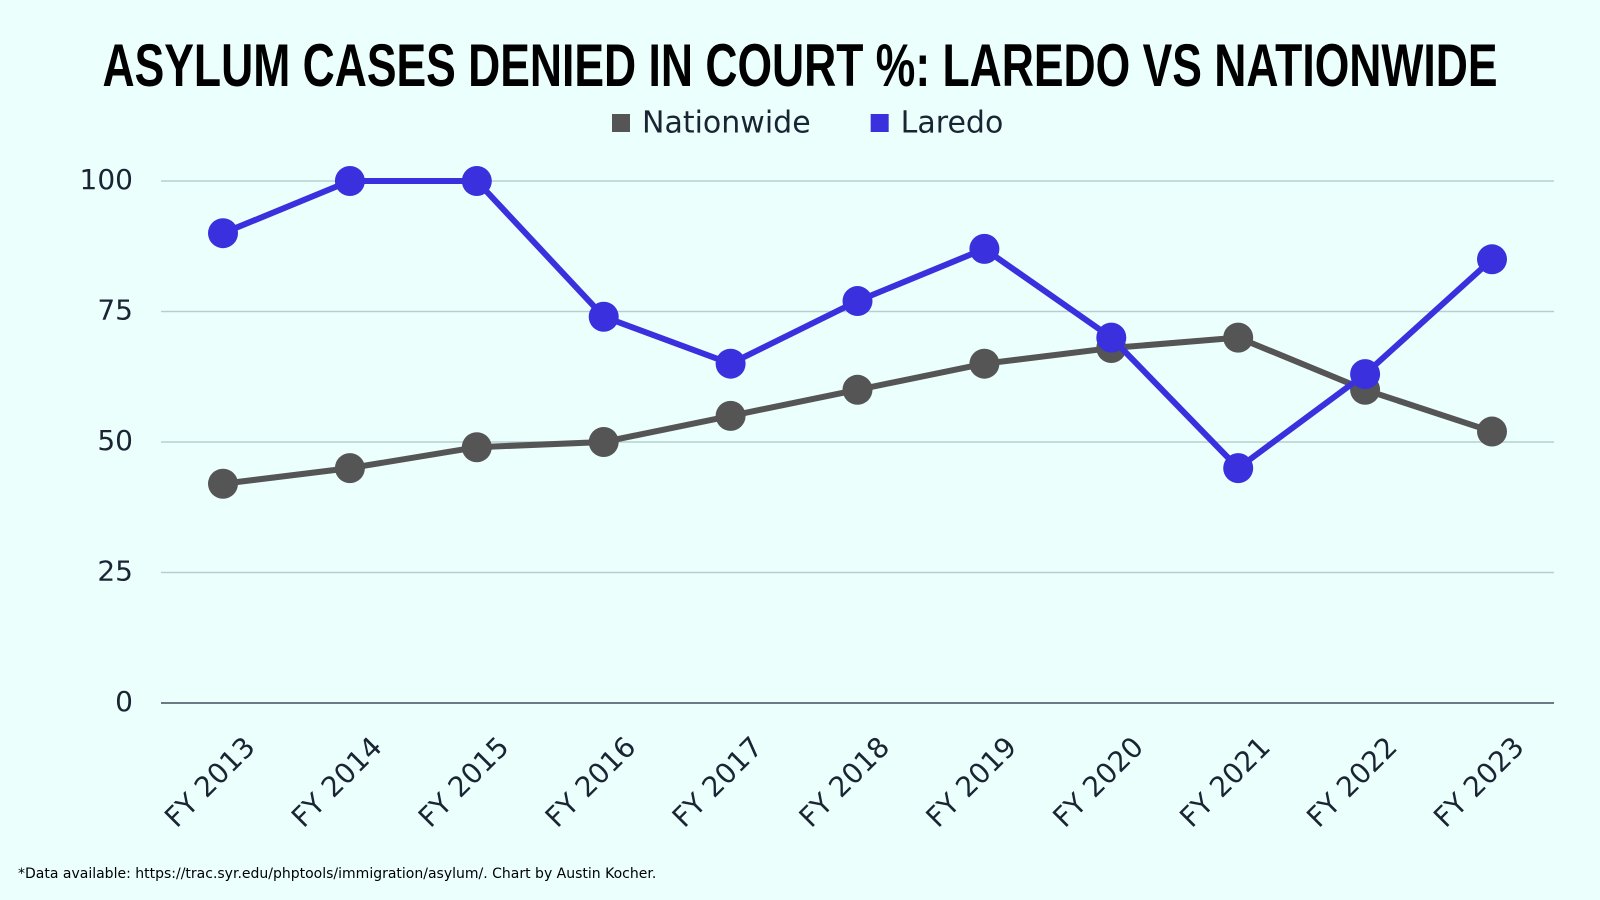 The height and width of the screenshot is (900, 1600). I want to click on legend-label: Nationwide, so click(726, 123).